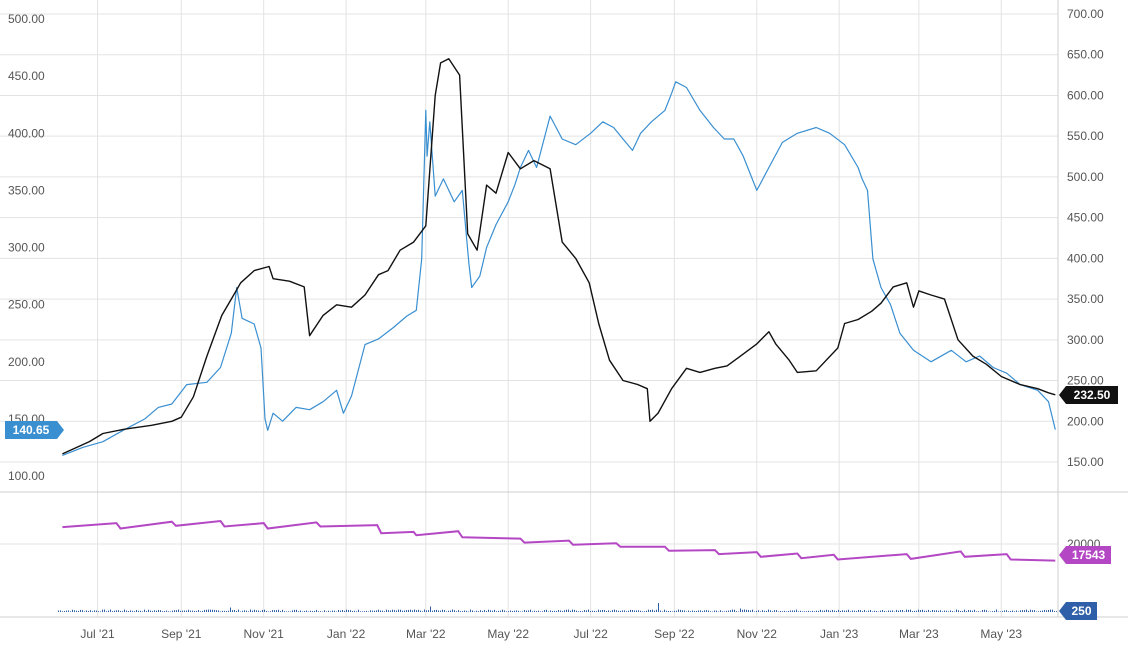 The height and width of the screenshot is (663, 1128). What do you see at coordinates (26, 190) in the screenshot?
I see `y-left-tick-label: 350.00` at bounding box center [26, 190].